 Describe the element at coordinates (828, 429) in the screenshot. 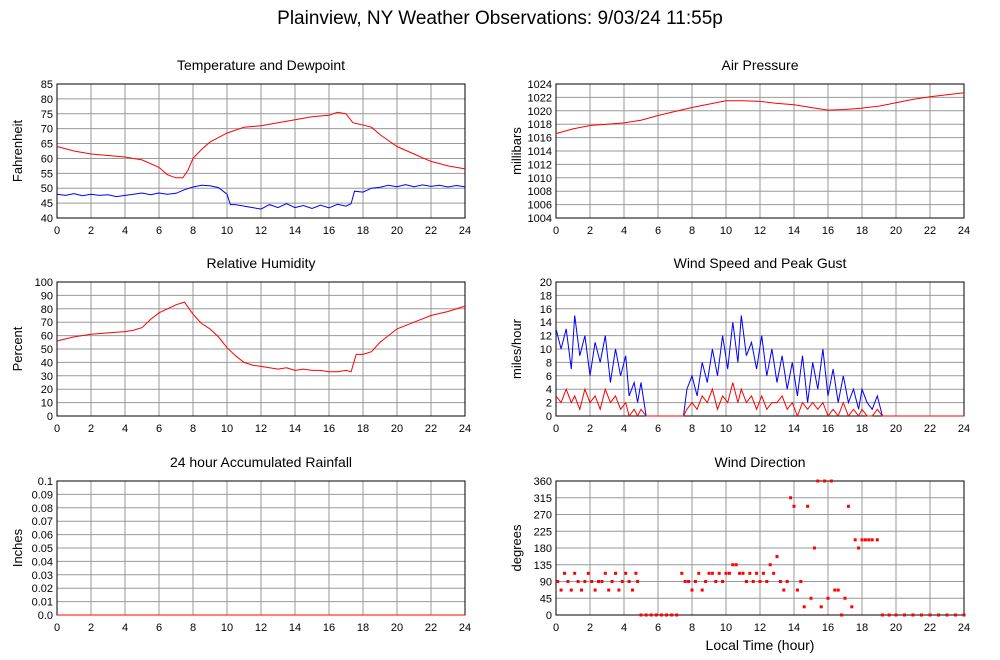

I see `wind-speed-xtick-label: 16` at that location.